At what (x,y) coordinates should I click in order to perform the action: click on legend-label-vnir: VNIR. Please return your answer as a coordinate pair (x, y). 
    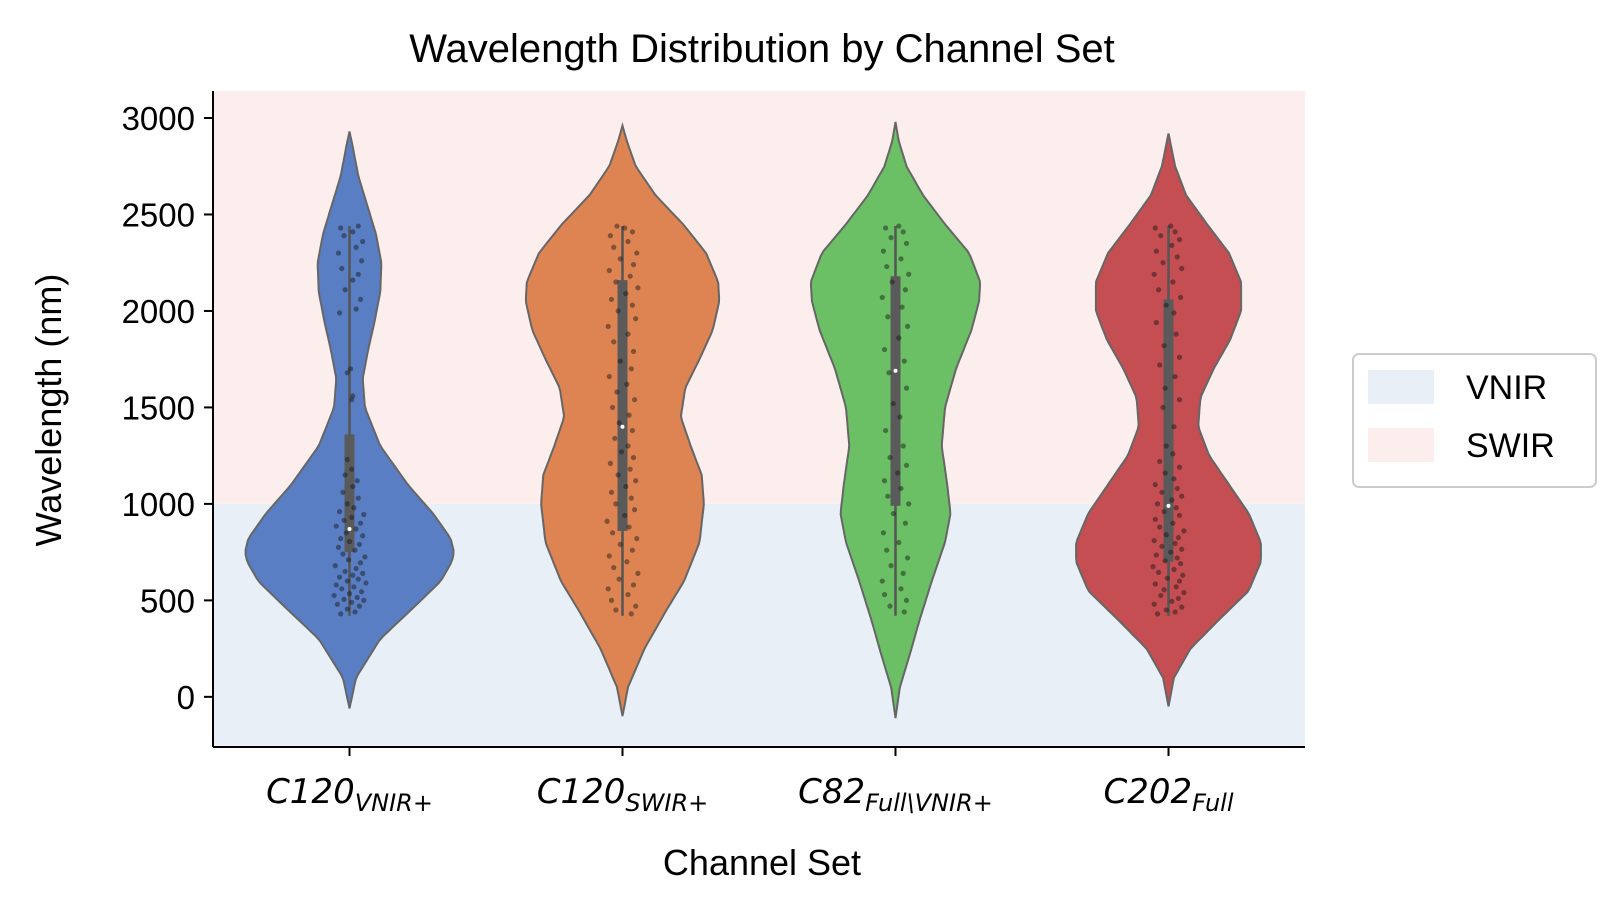
    Looking at the image, I should click on (1506, 388).